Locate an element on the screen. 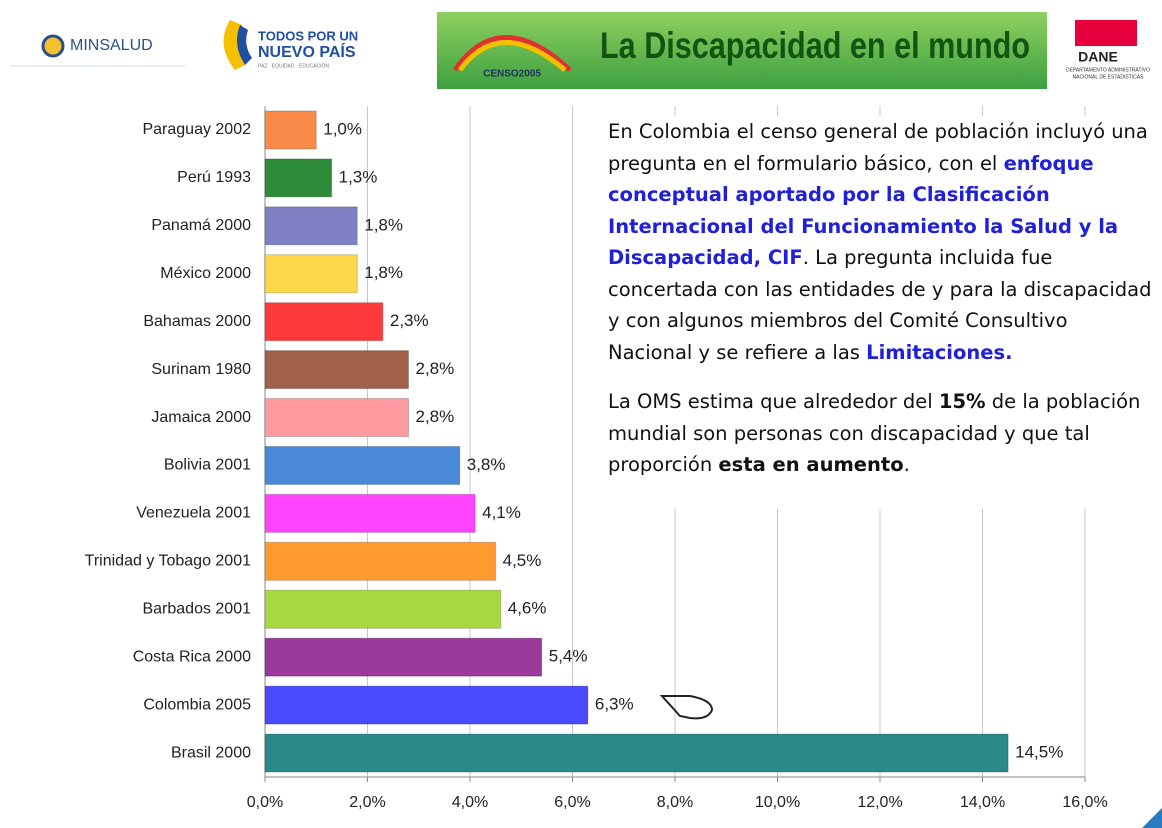 The height and width of the screenshot is (828, 1162). category-label: Barbados 2001 is located at coordinates (196, 608).